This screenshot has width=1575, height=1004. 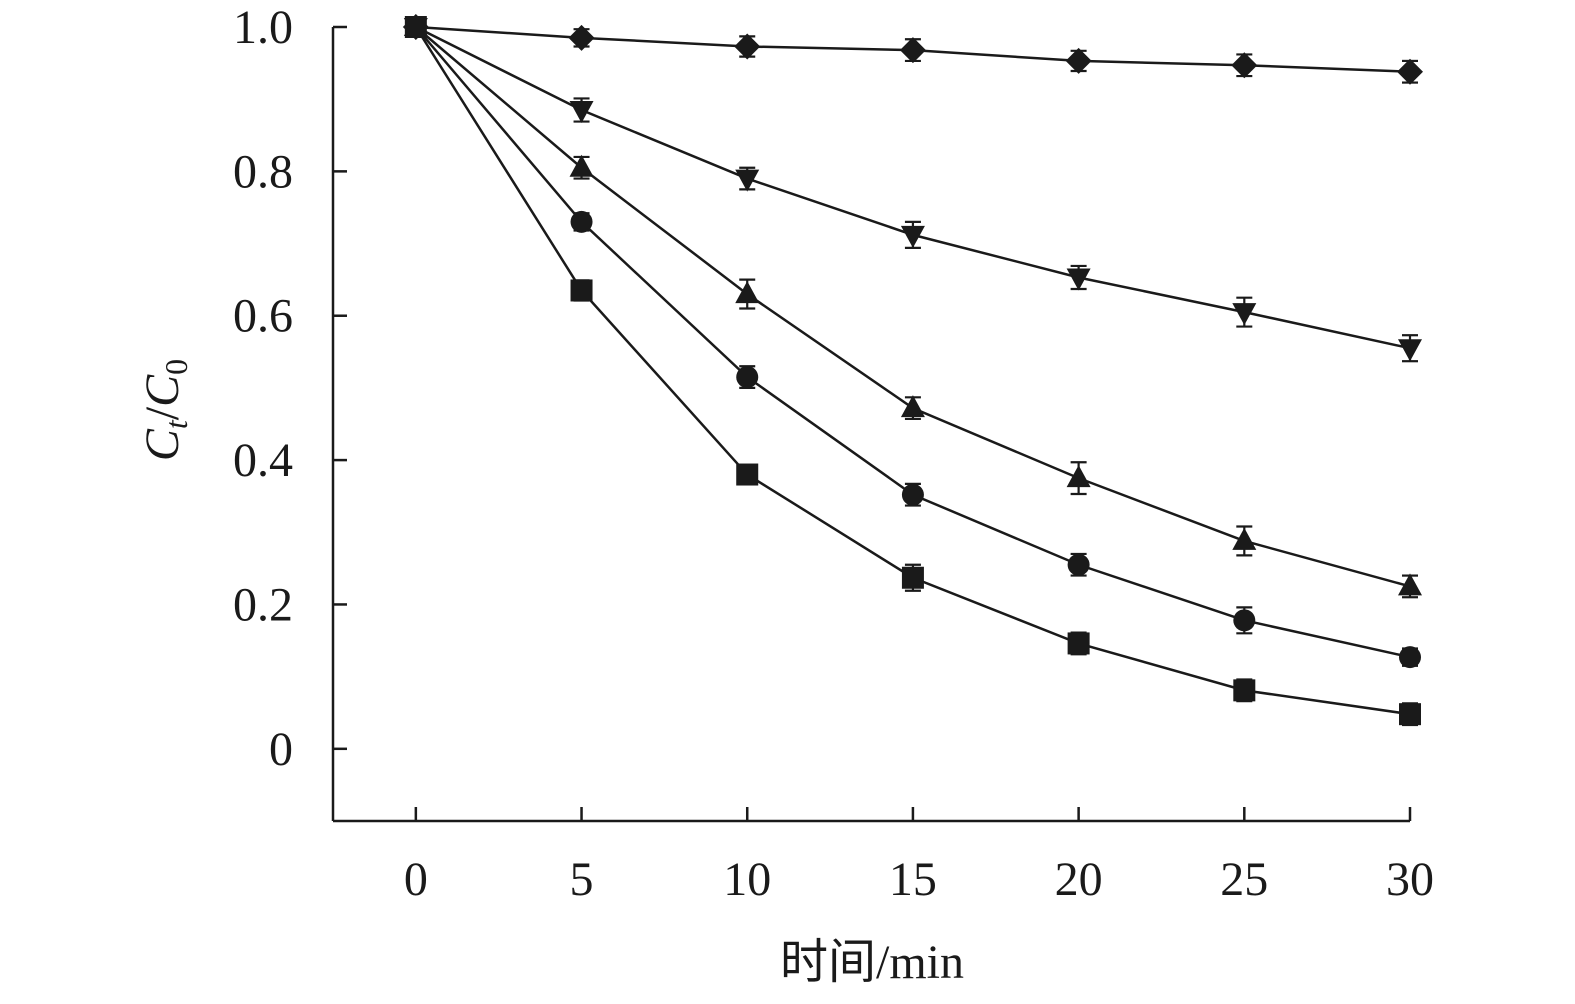 What do you see at coordinates (263, 171) in the screenshot?
I see `y-tick-label-0-8: 0.8` at bounding box center [263, 171].